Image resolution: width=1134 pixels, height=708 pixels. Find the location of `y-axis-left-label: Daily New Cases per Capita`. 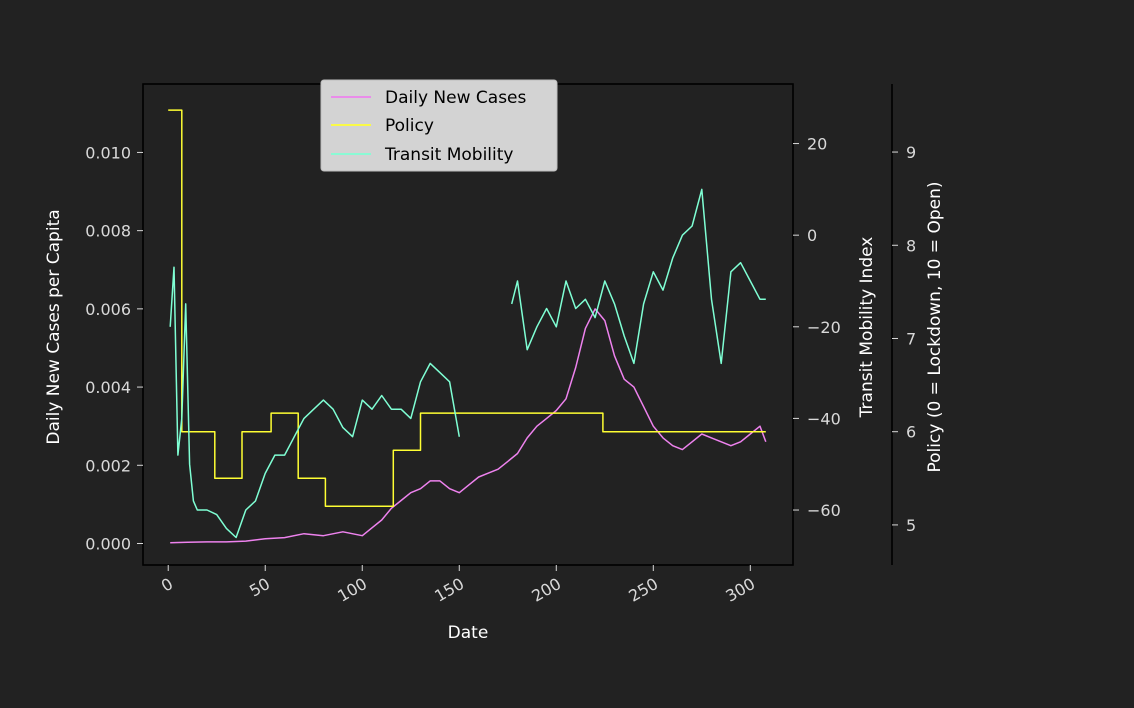

y-axis-left-label: Daily New Cases per Capita is located at coordinates (54, 326).